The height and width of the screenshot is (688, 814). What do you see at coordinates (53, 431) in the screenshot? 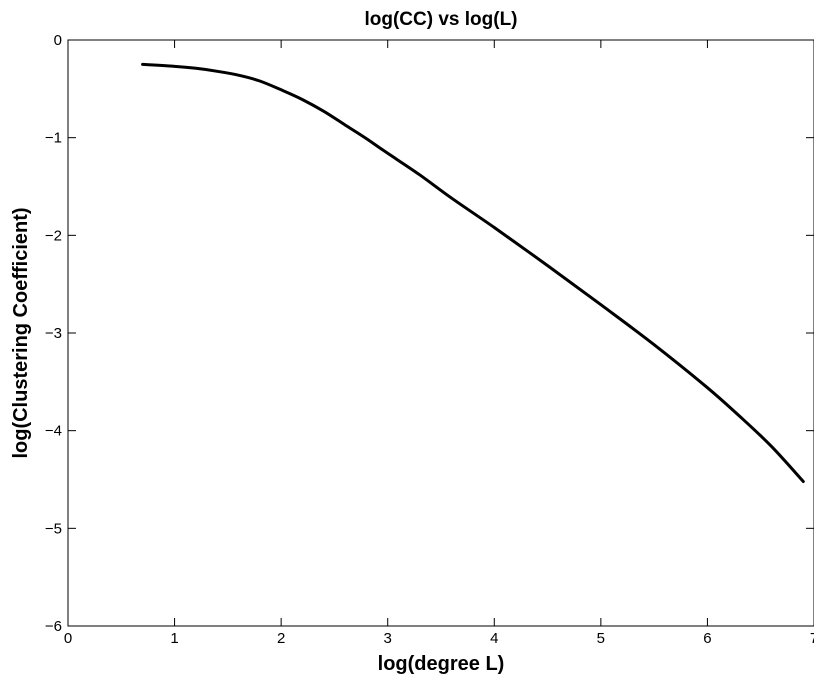
I see `y-tick-label: −4` at bounding box center [53, 431].